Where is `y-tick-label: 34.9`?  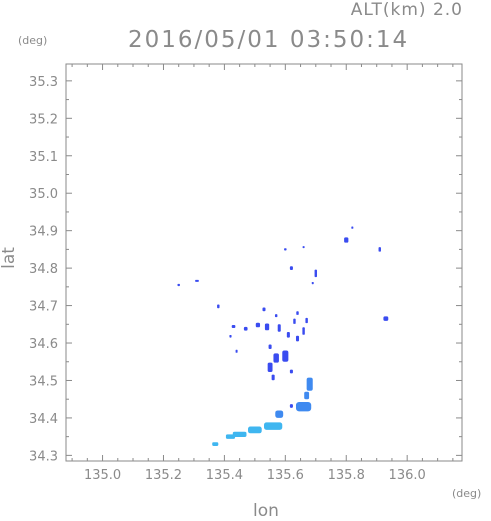 y-tick-label: 34.9 is located at coordinates (43, 232).